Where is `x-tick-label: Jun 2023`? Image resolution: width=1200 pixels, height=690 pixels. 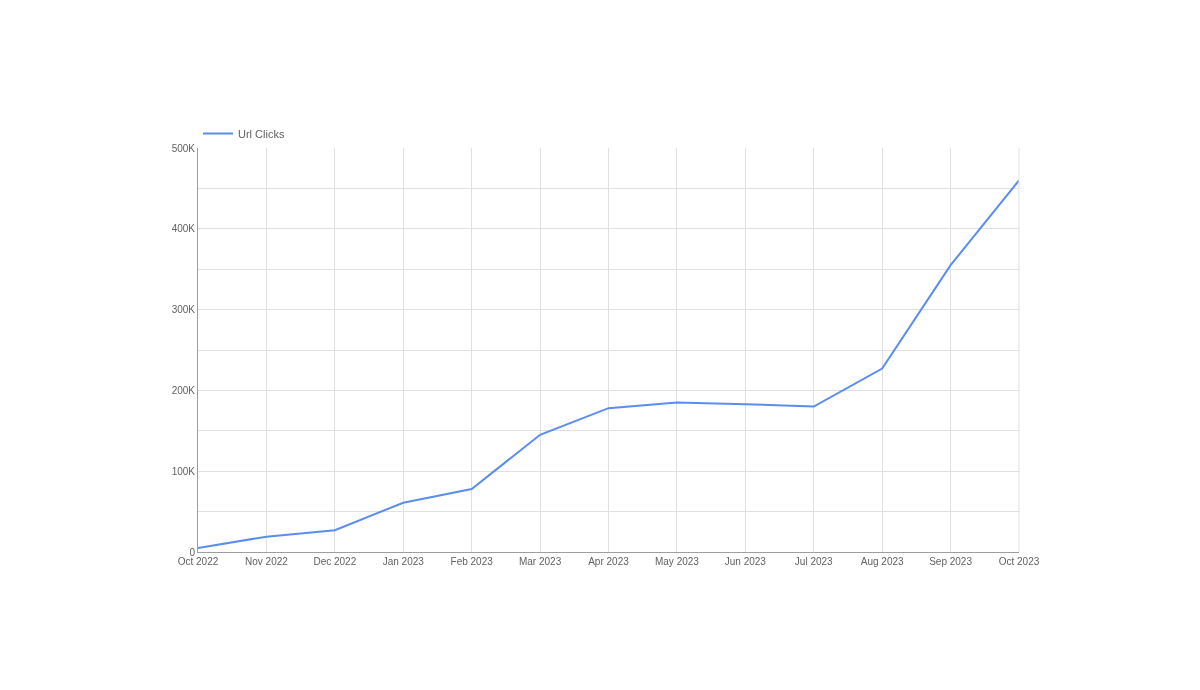
x-tick-label: Jun 2023 is located at coordinates (745, 561).